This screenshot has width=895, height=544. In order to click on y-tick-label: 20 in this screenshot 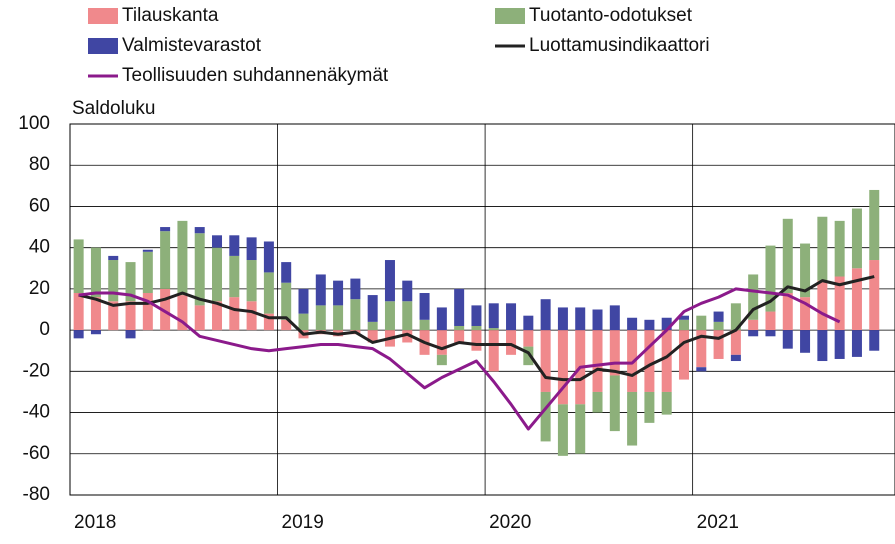, I will do `click(39, 288)`.